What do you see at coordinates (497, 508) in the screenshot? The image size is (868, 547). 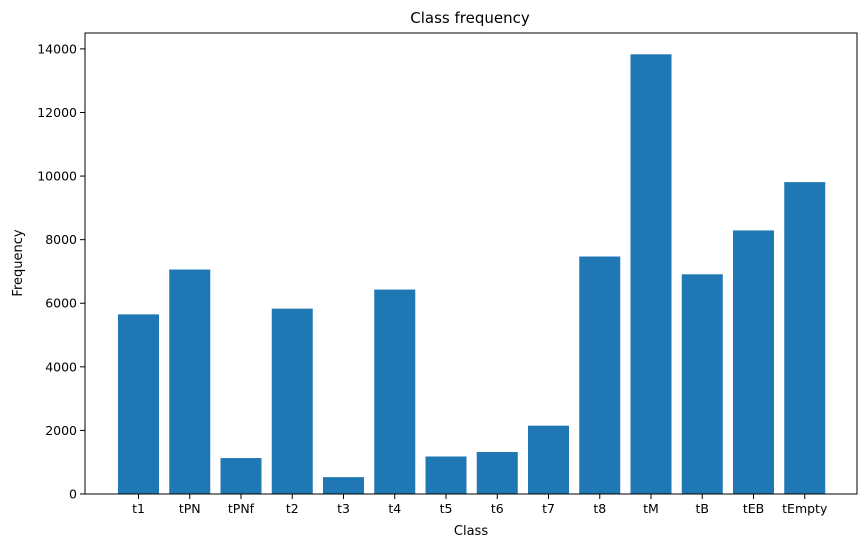 I see `x-tick-label: t6` at bounding box center [497, 508].